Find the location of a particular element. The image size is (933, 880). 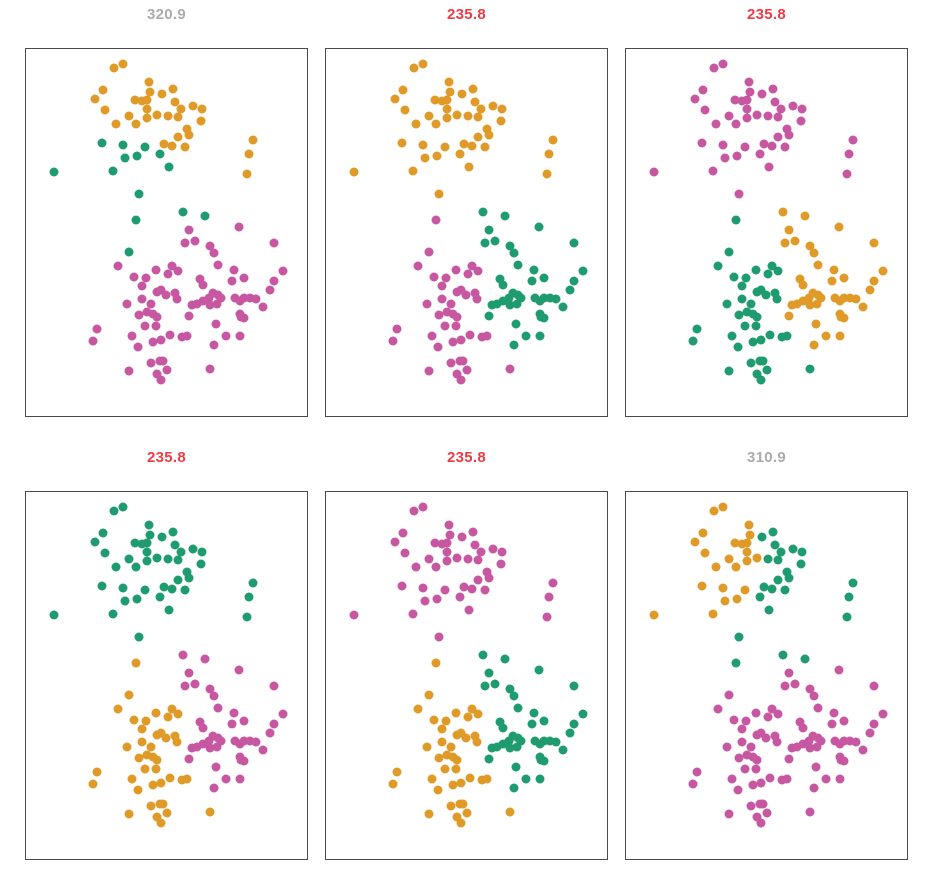

panel-cell-4: 235.8 is located at coordinates (166, 654).